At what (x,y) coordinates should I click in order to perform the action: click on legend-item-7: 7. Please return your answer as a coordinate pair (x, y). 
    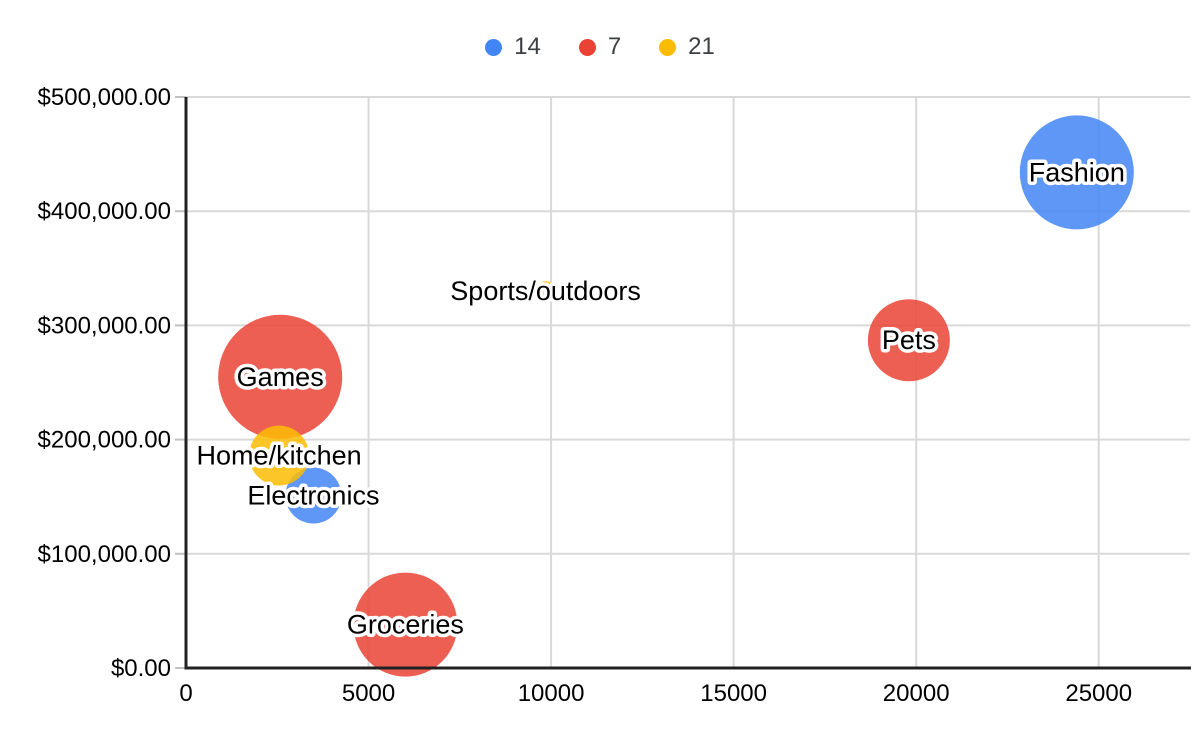
    Looking at the image, I should click on (600, 46).